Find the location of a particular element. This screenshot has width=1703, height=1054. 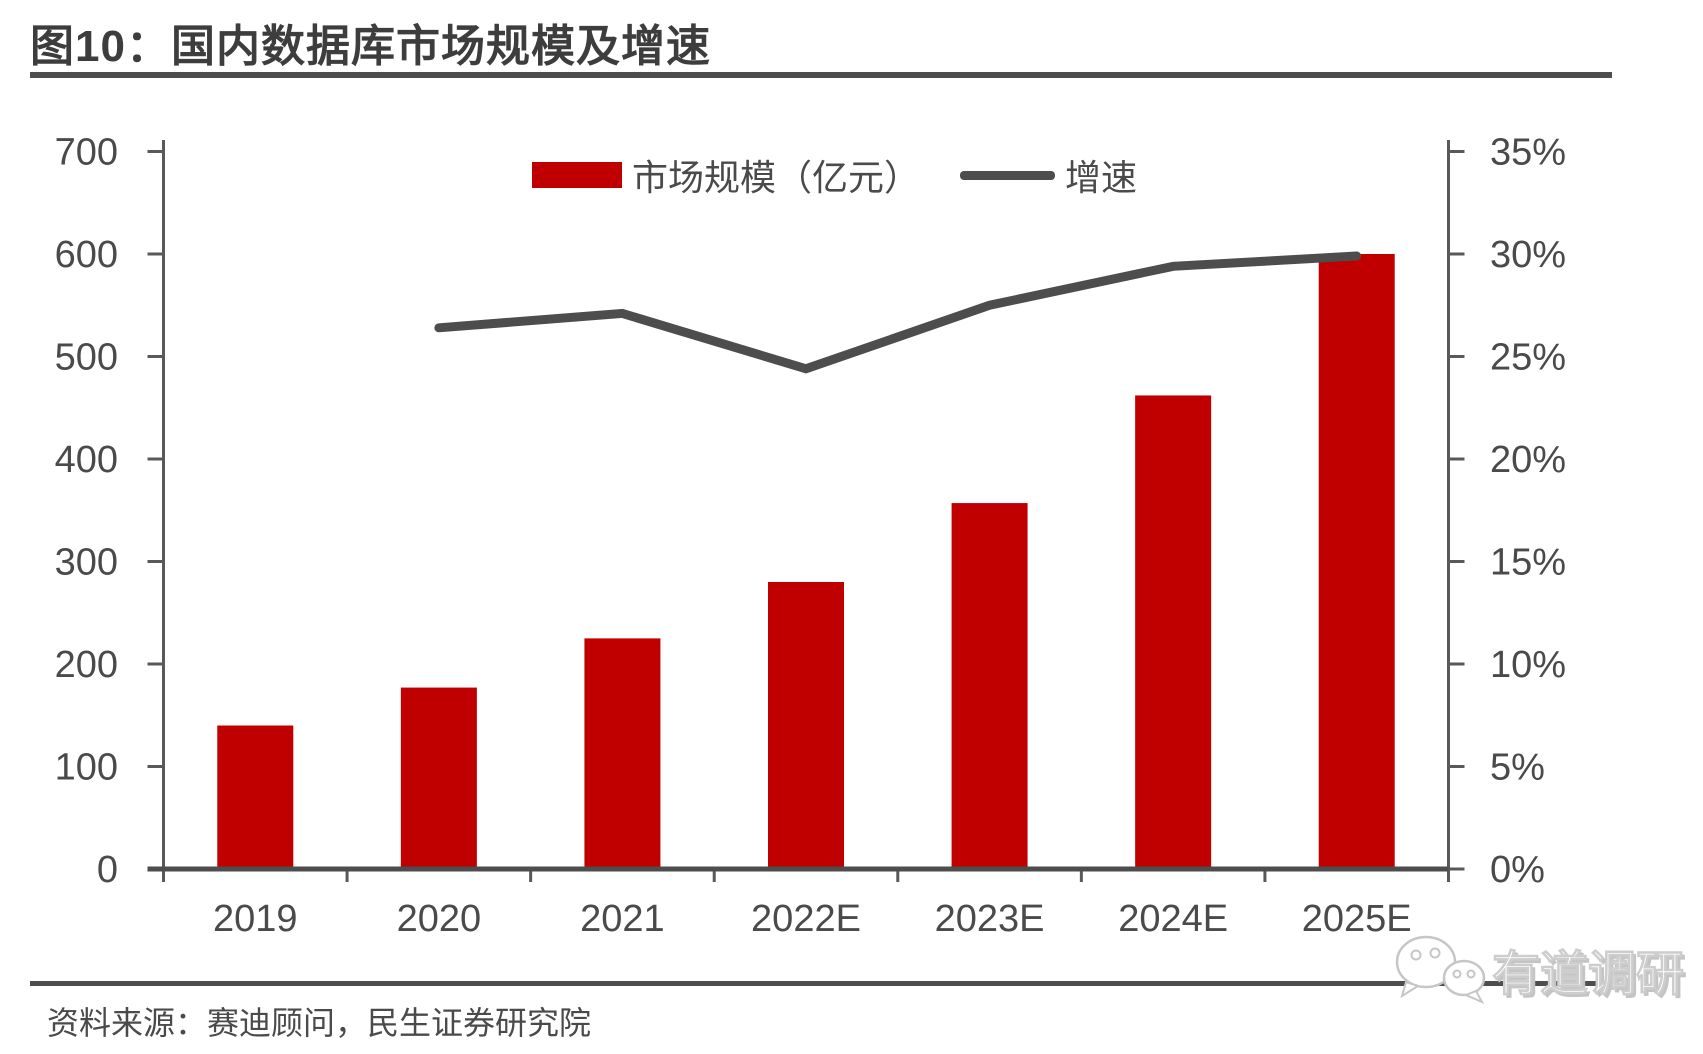

right-axis-tick-label: 20% is located at coordinates (1528, 460).